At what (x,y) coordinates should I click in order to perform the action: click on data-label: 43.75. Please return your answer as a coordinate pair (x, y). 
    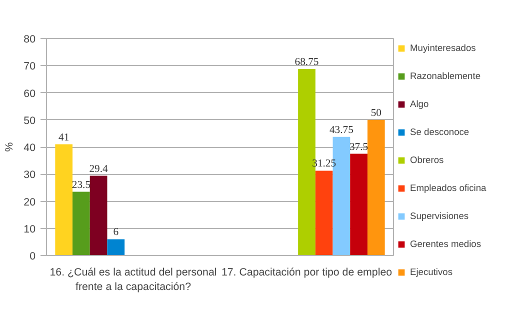
    Looking at the image, I should click on (341, 130).